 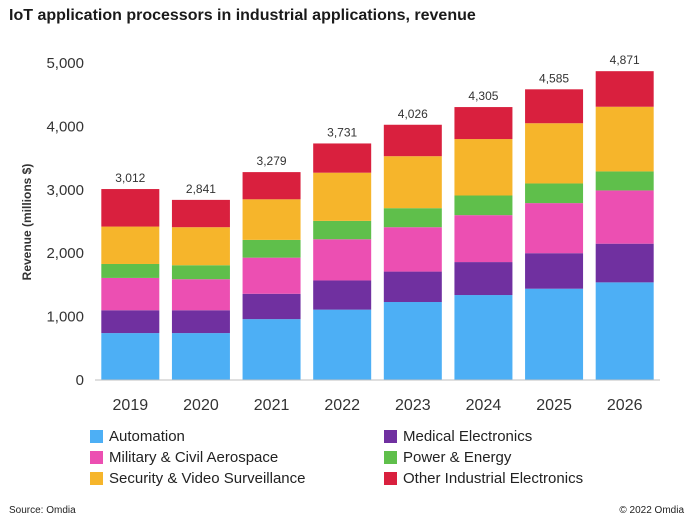 I want to click on copyright-note: © 2022 Omdia, so click(x=651, y=510).